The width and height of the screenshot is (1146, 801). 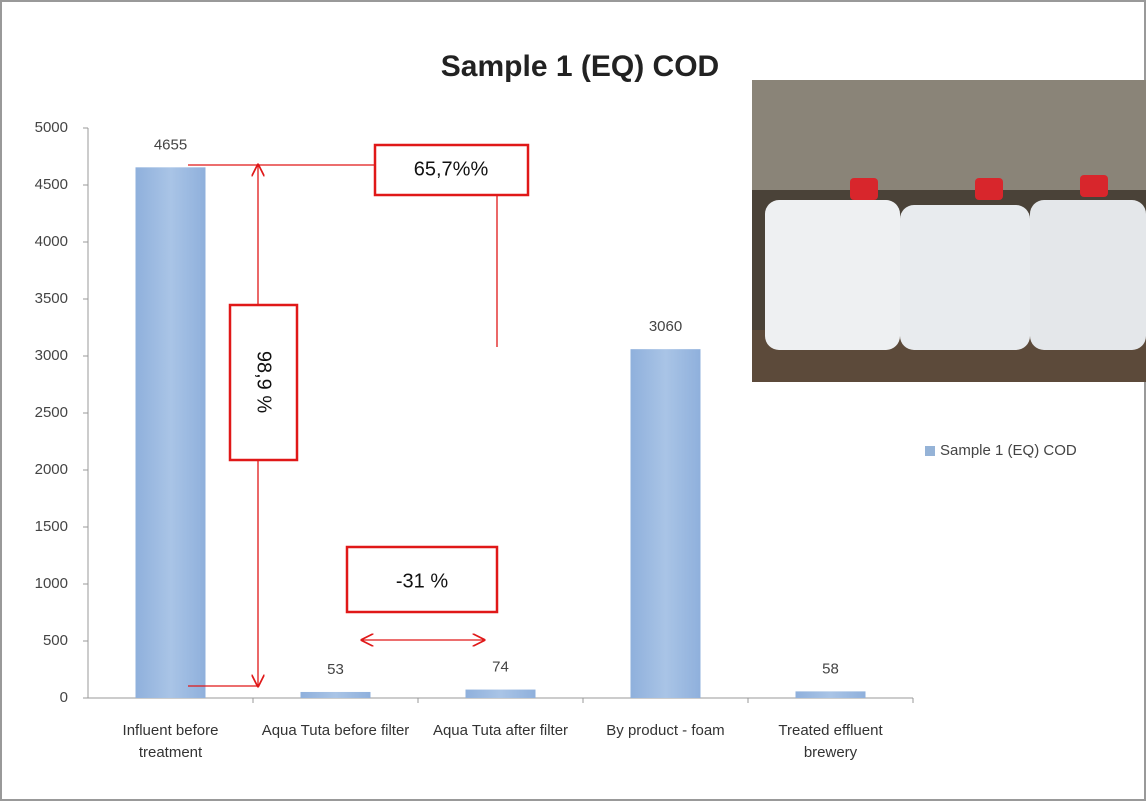 I want to click on legend-swatch, so click(x=930, y=451).